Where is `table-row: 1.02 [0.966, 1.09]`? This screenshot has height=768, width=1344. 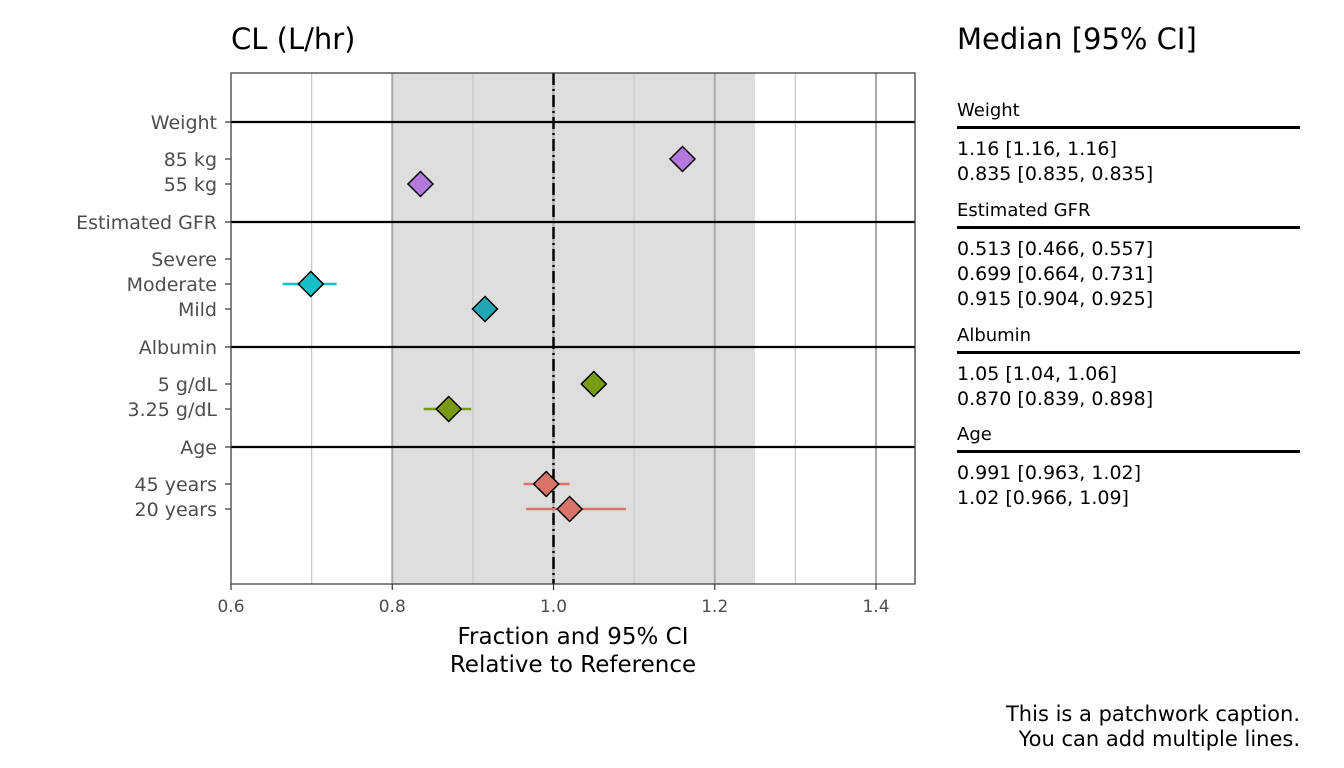
table-row: 1.02 [0.966, 1.09] is located at coordinates (1043, 498).